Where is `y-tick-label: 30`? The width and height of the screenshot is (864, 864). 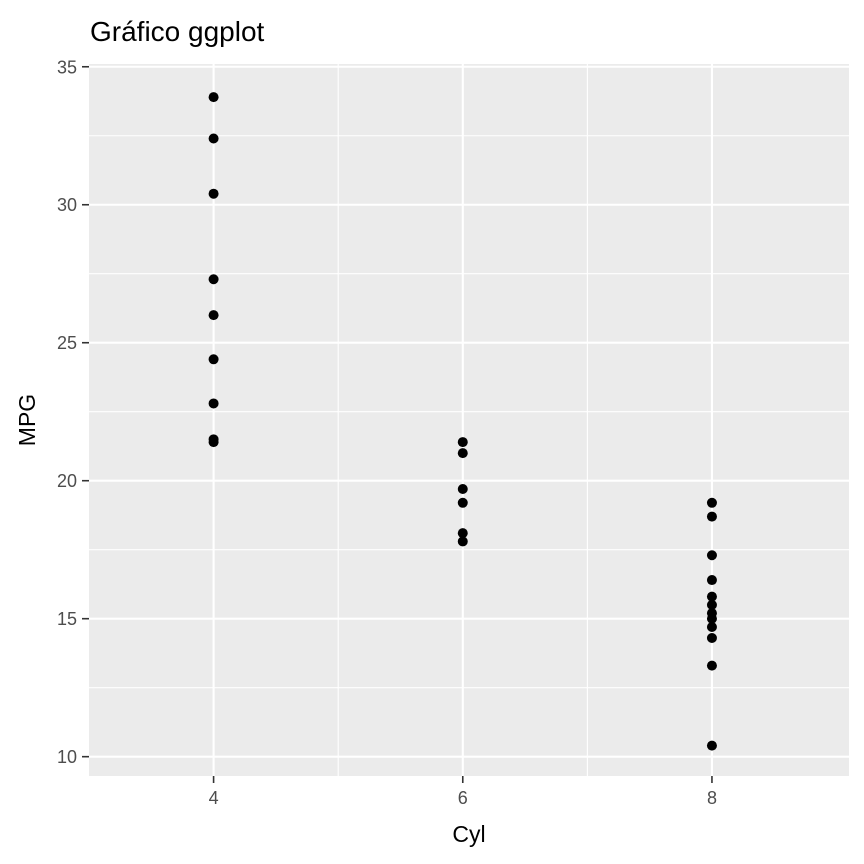 y-tick-label: 30 is located at coordinates (67, 205).